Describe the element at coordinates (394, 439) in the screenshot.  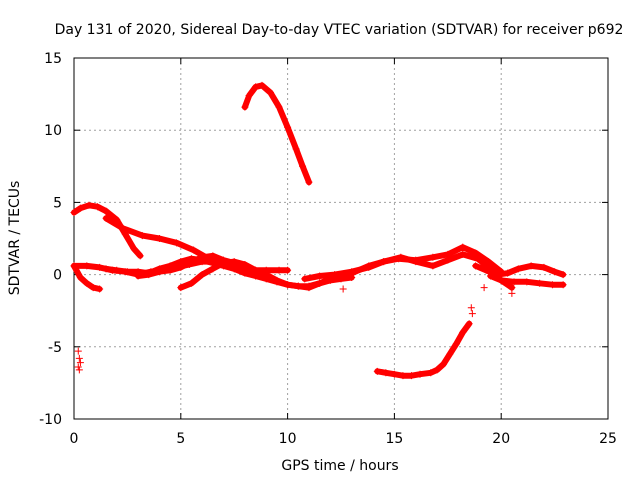
I see `x-tick-label: 15` at that location.